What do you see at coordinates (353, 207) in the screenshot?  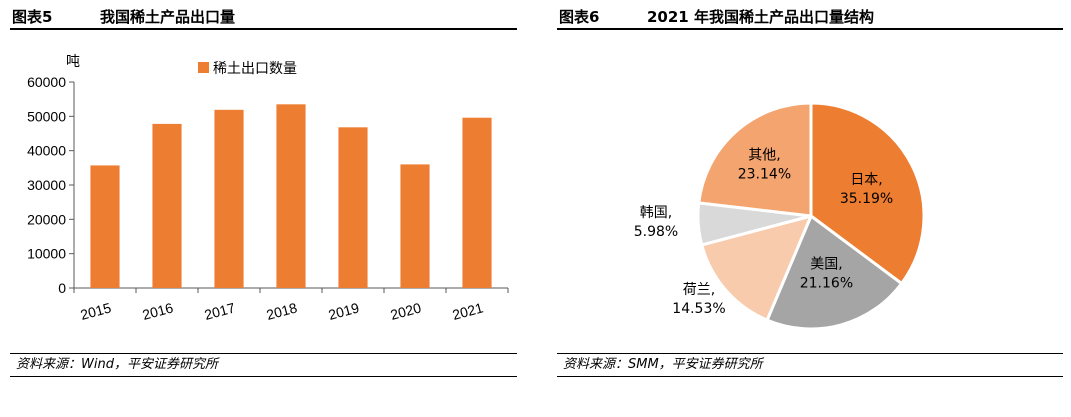 I see `bar-2019` at bounding box center [353, 207].